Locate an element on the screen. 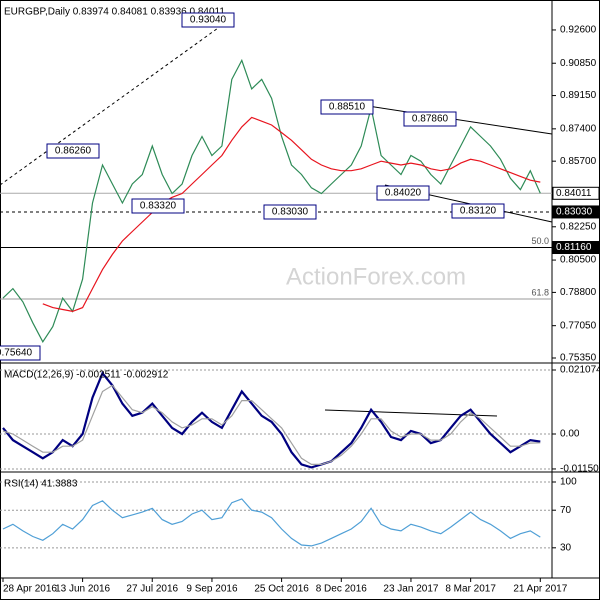 This screenshot has height=600, width=600. annotation: 0.83120 is located at coordinates (478, 211).